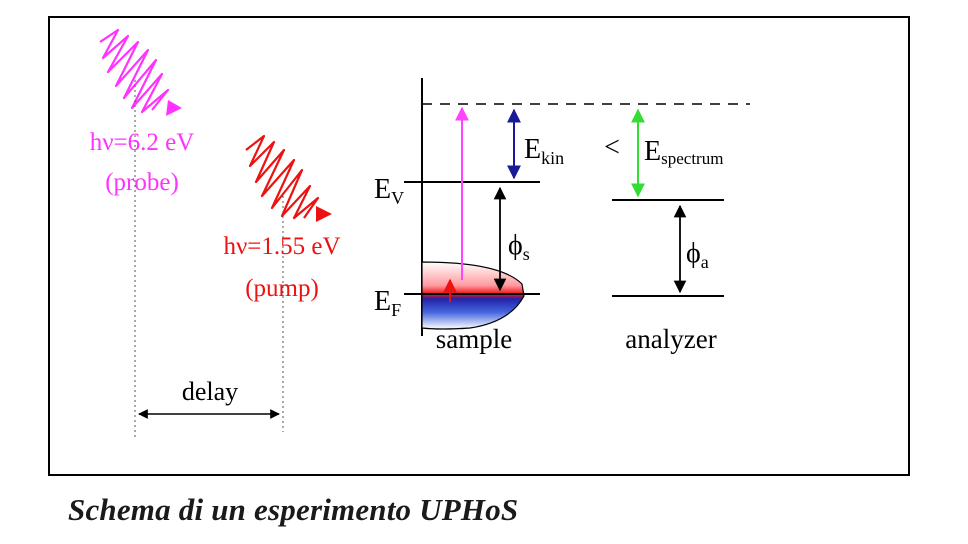 This screenshot has height=544, width=968. Describe the element at coordinates (142, 182) in the screenshot. I see `probe-name-label: (probe)` at that location.